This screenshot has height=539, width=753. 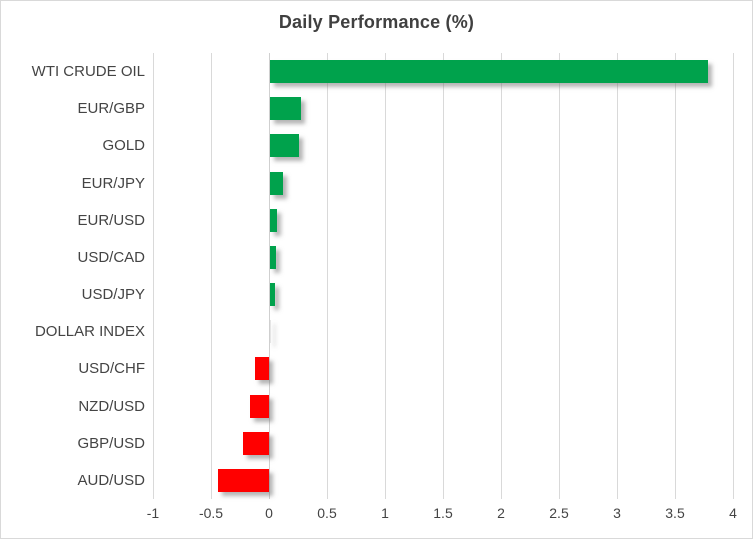 What do you see at coordinates (617, 513) in the screenshot?
I see `x-tick-label: 3` at bounding box center [617, 513].